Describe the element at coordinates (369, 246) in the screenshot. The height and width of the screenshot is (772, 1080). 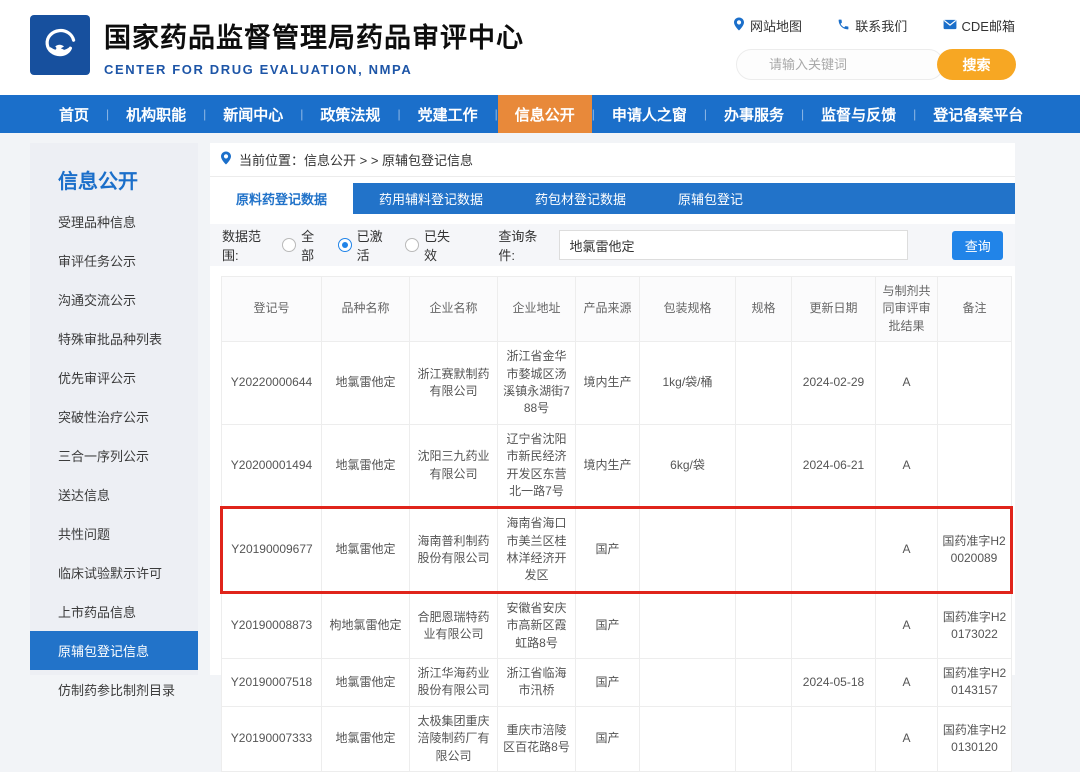
I see `radio-label: 已激活` at that location.